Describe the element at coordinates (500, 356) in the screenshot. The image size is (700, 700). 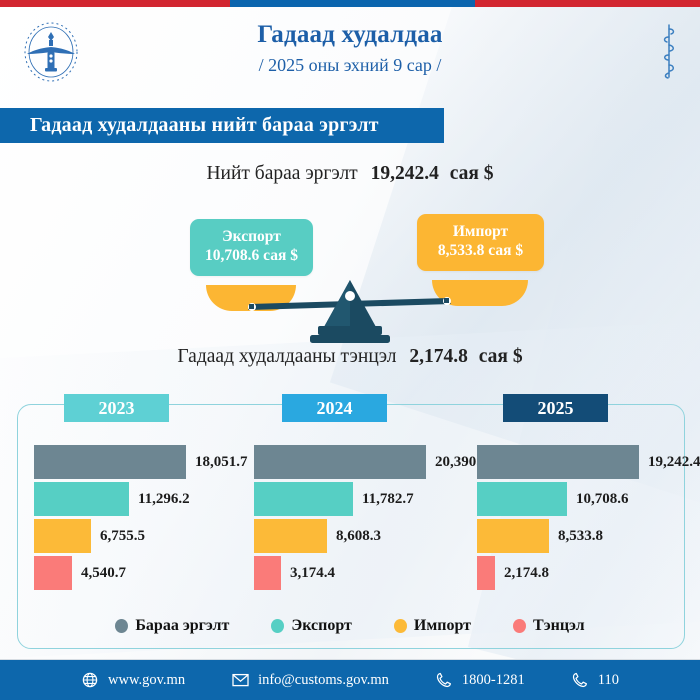
I see `trade-balance-unit: сая $` at that location.